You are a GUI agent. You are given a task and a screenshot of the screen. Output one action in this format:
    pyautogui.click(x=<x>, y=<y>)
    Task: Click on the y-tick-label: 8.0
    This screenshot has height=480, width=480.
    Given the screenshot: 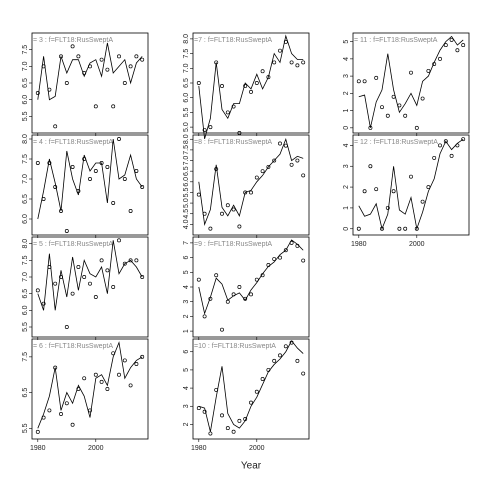 What is the action you would take?
    pyautogui.click(x=25, y=244)
    